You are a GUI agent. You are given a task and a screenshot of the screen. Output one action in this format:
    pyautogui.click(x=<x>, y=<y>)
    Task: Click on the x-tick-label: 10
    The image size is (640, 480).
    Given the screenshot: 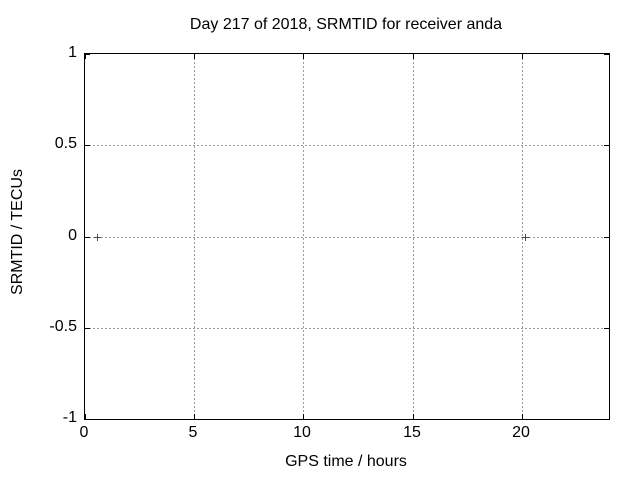 What is the action you would take?
    pyautogui.click(x=302, y=432)
    